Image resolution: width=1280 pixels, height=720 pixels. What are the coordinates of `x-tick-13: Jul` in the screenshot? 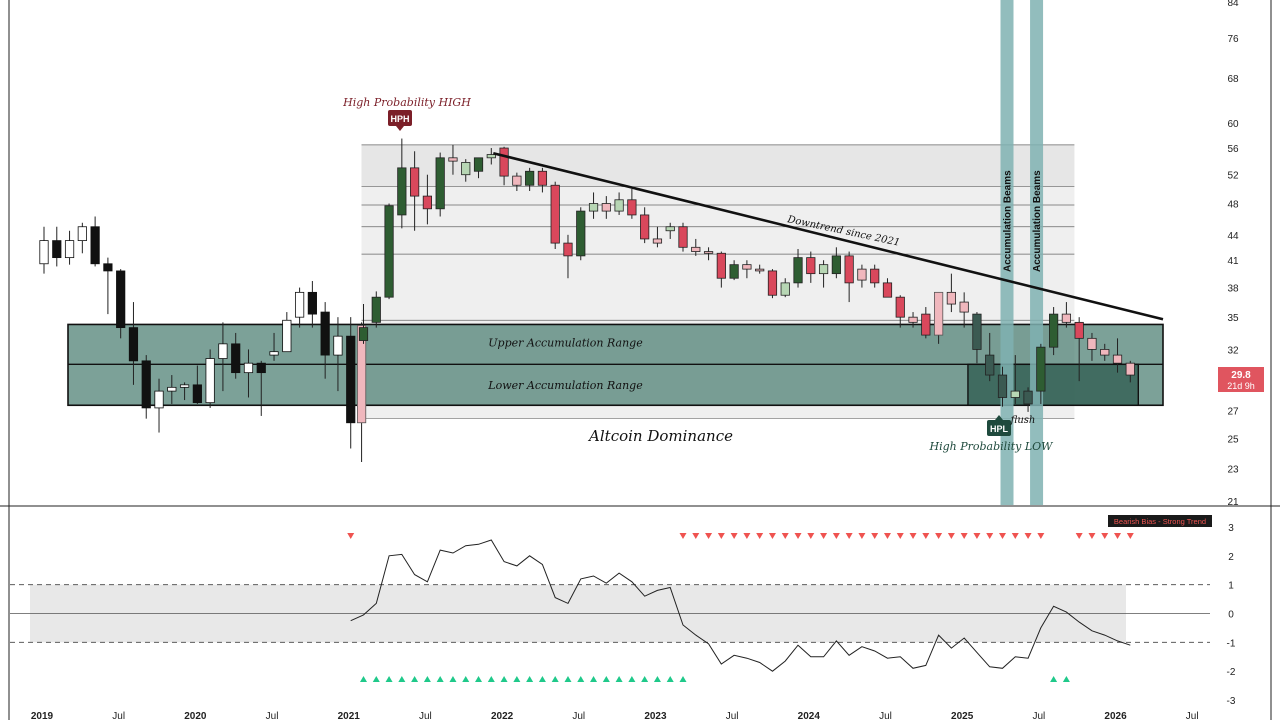 It's located at (1038, 715).